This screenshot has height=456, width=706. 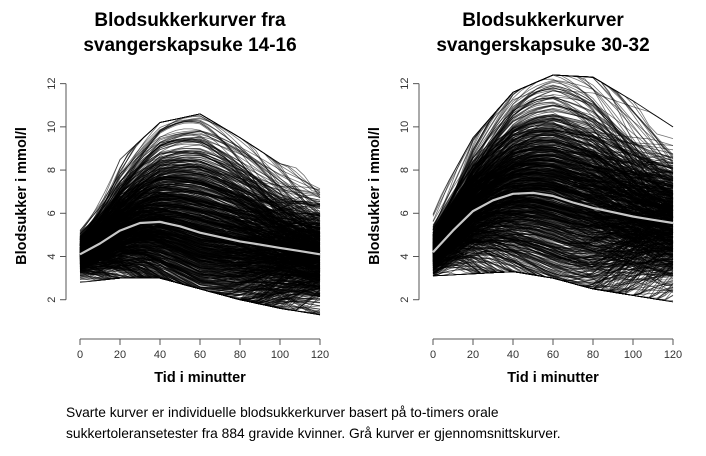 What do you see at coordinates (160, 355) in the screenshot?
I see `x-tick-label: 40` at bounding box center [160, 355].